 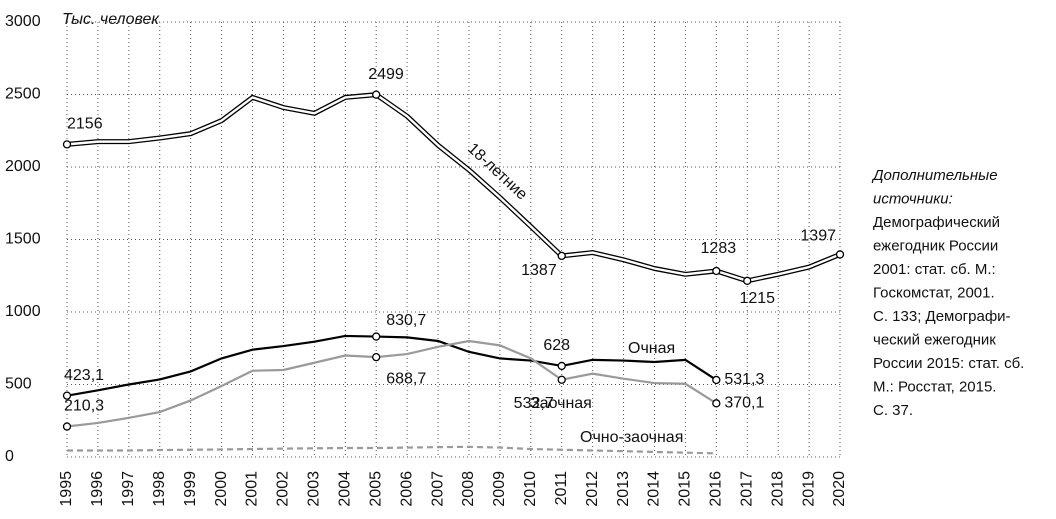 What do you see at coordinates (719, 248) in the screenshot?
I see `data-label: 1283` at bounding box center [719, 248].